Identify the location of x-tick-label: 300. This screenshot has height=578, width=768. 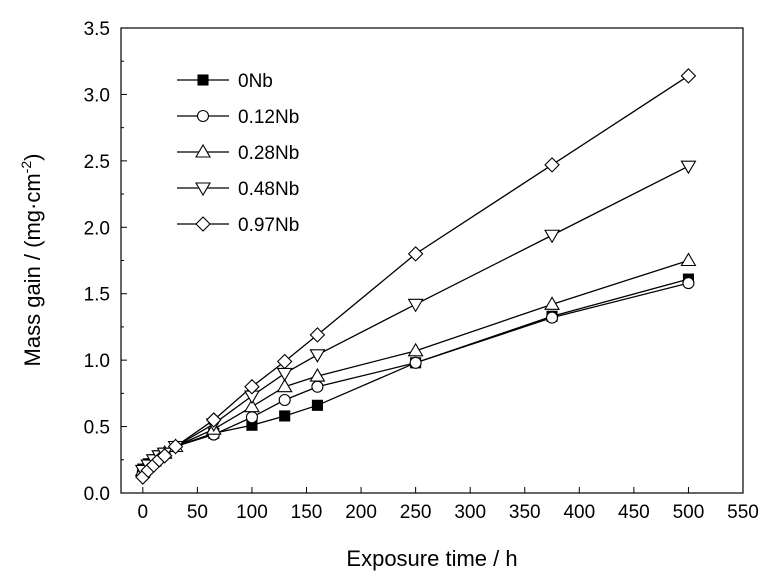
(470, 512).